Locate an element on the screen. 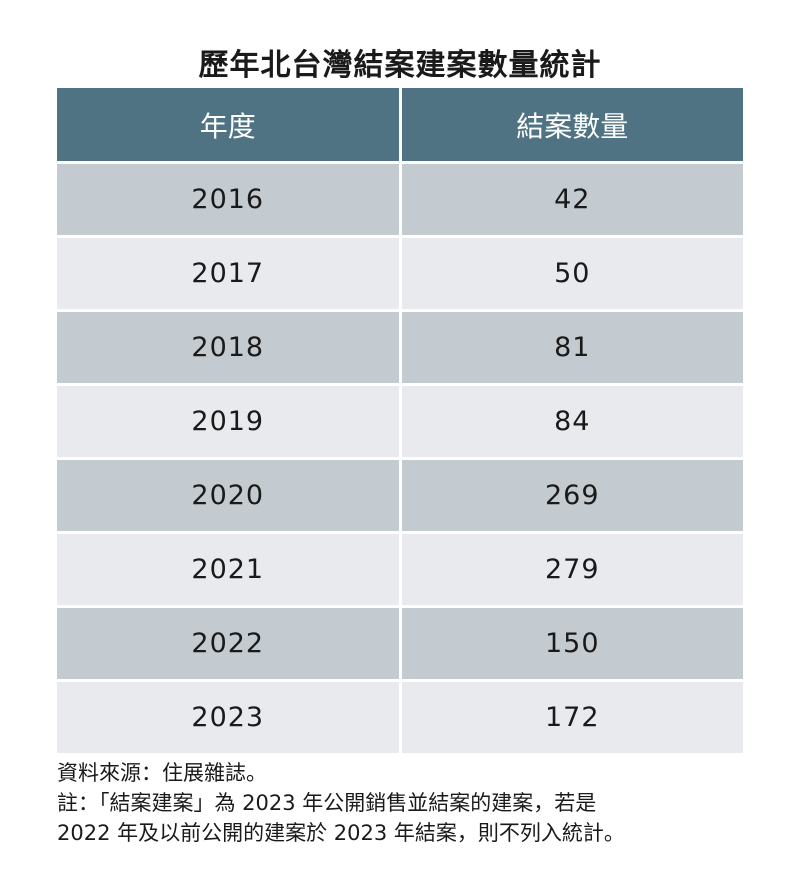 Image resolution: width=800 pixels, height=893 pixels. year-cell: 2017 is located at coordinates (229, 273).